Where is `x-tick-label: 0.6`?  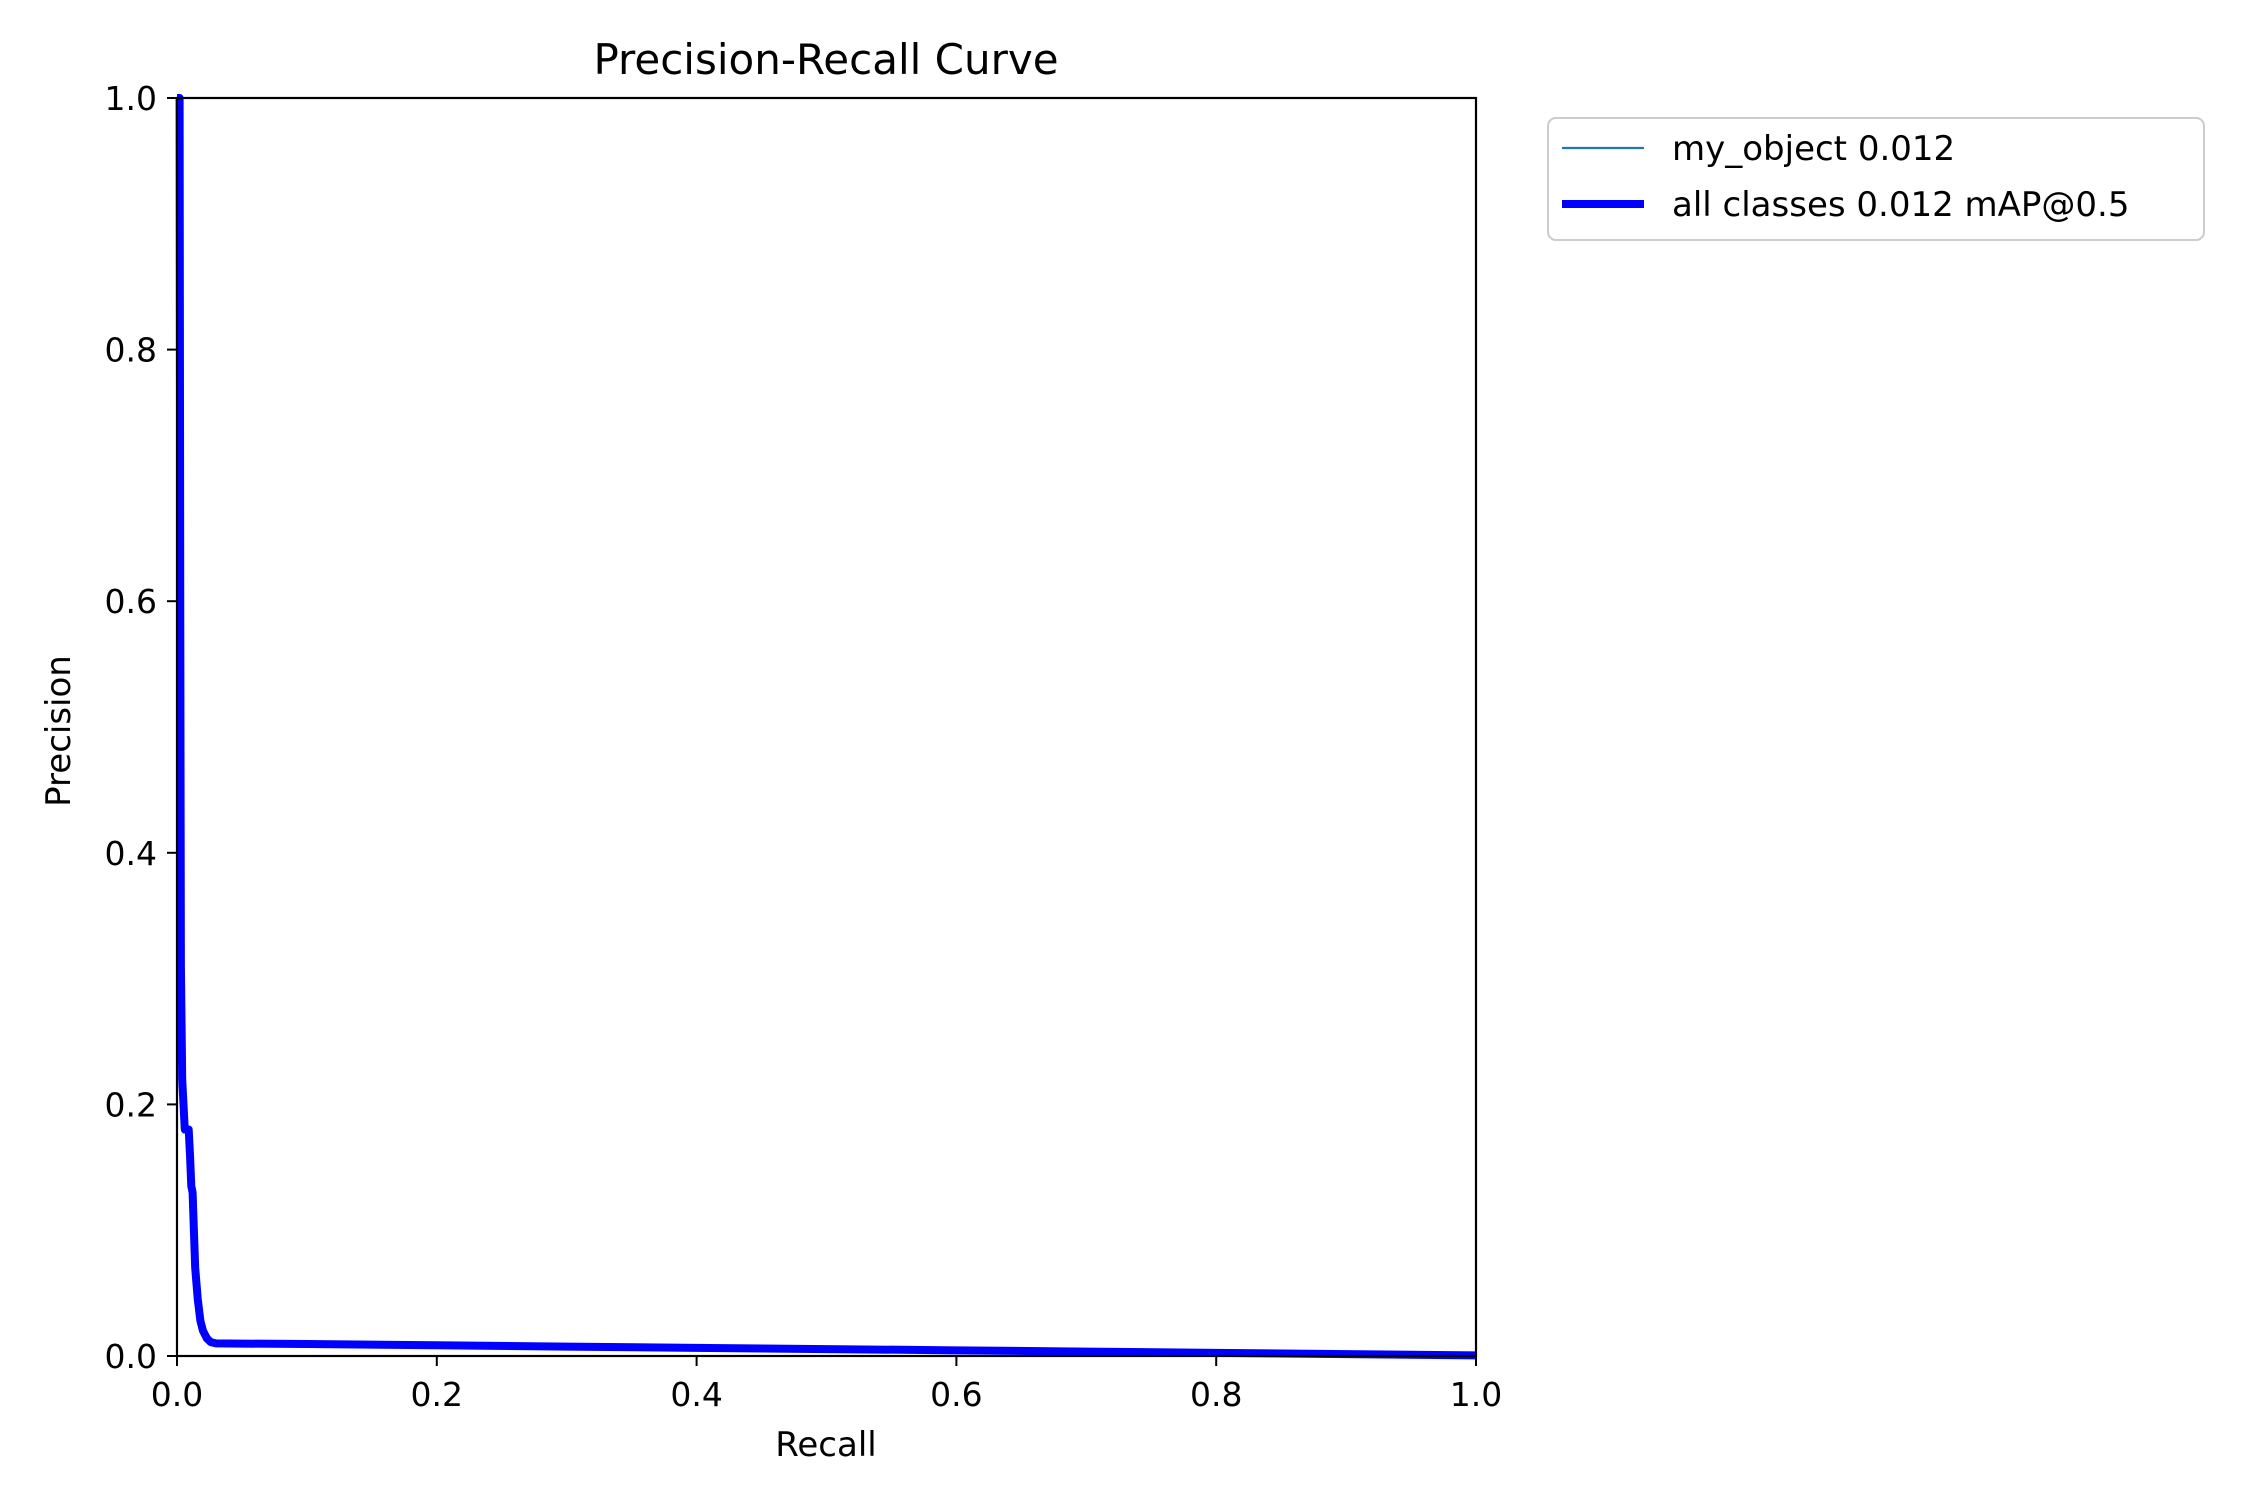 x-tick-label: 0.6 is located at coordinates (956, 1394).